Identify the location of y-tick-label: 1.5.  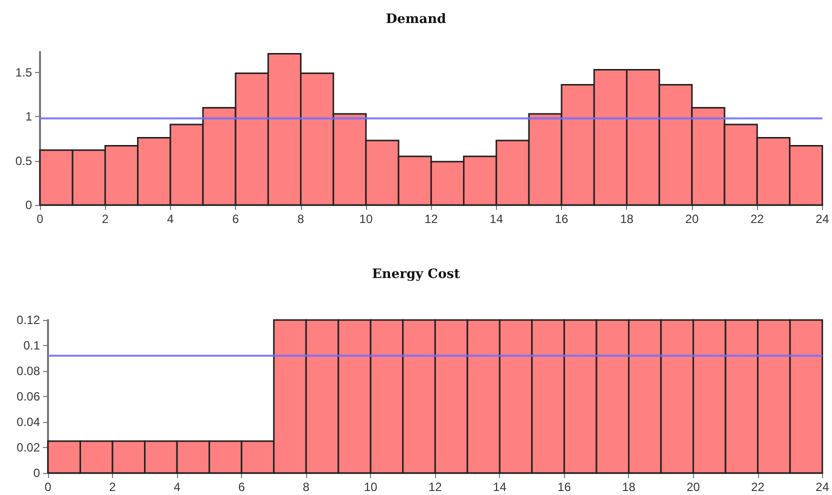
(23, 72).